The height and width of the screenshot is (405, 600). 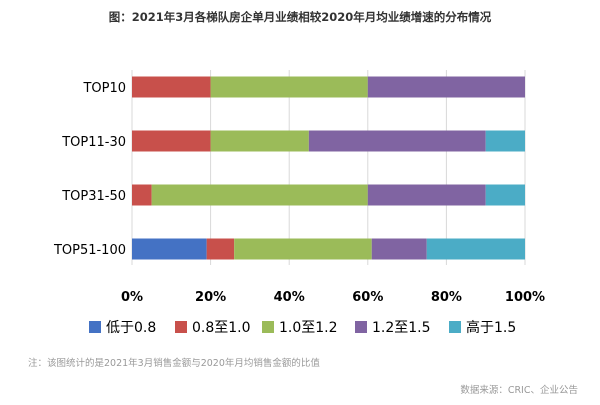 I want to click on x-tick-label: 0%, so click(x=132, y=297).